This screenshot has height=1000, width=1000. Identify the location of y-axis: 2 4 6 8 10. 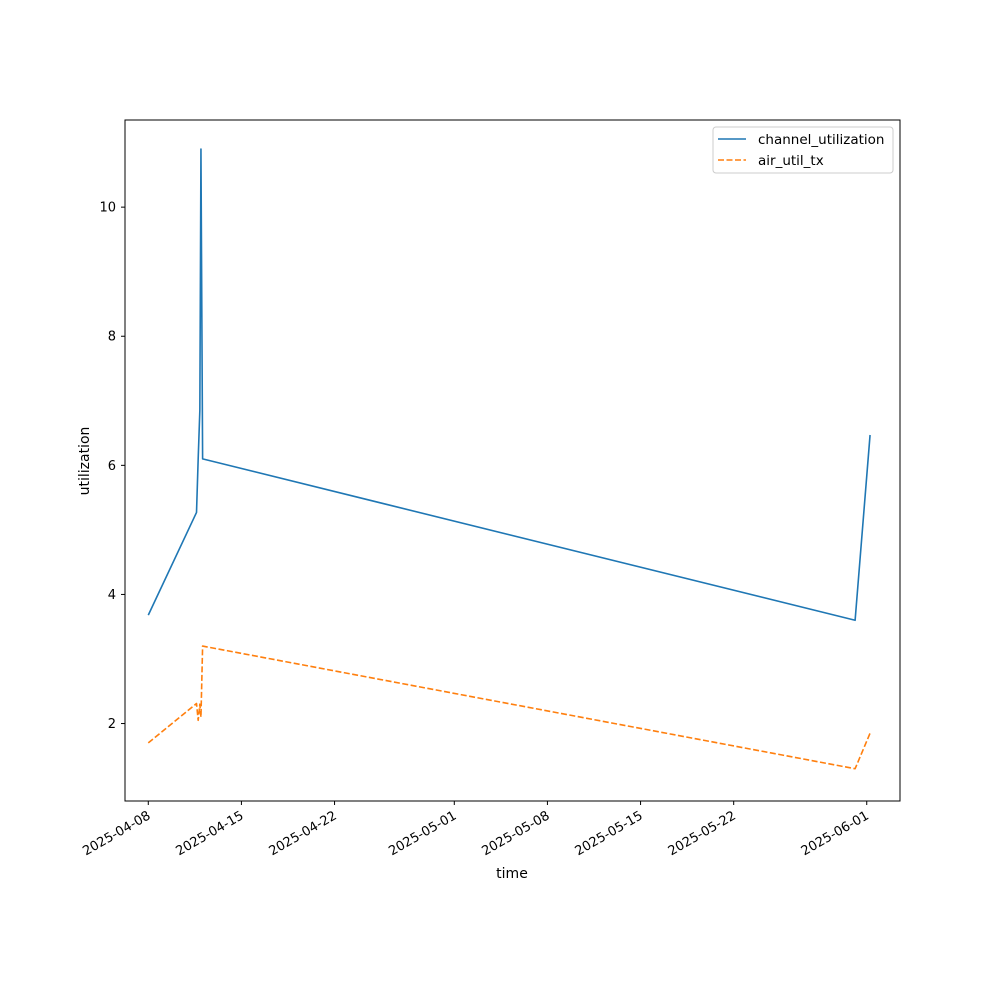
(112, 466).